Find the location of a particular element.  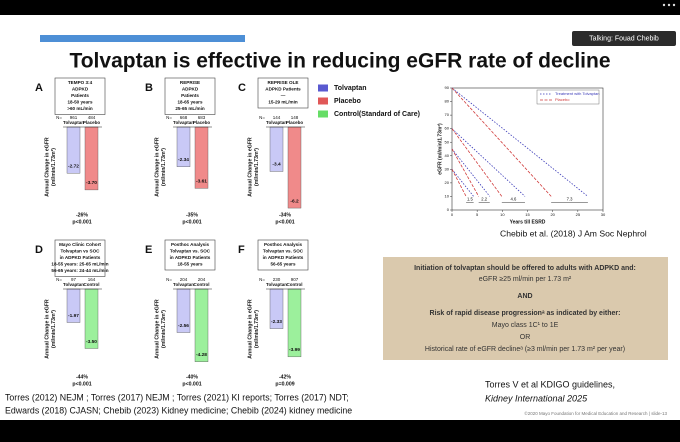

value-label: -2.72 is located at coordinates (73, 167).